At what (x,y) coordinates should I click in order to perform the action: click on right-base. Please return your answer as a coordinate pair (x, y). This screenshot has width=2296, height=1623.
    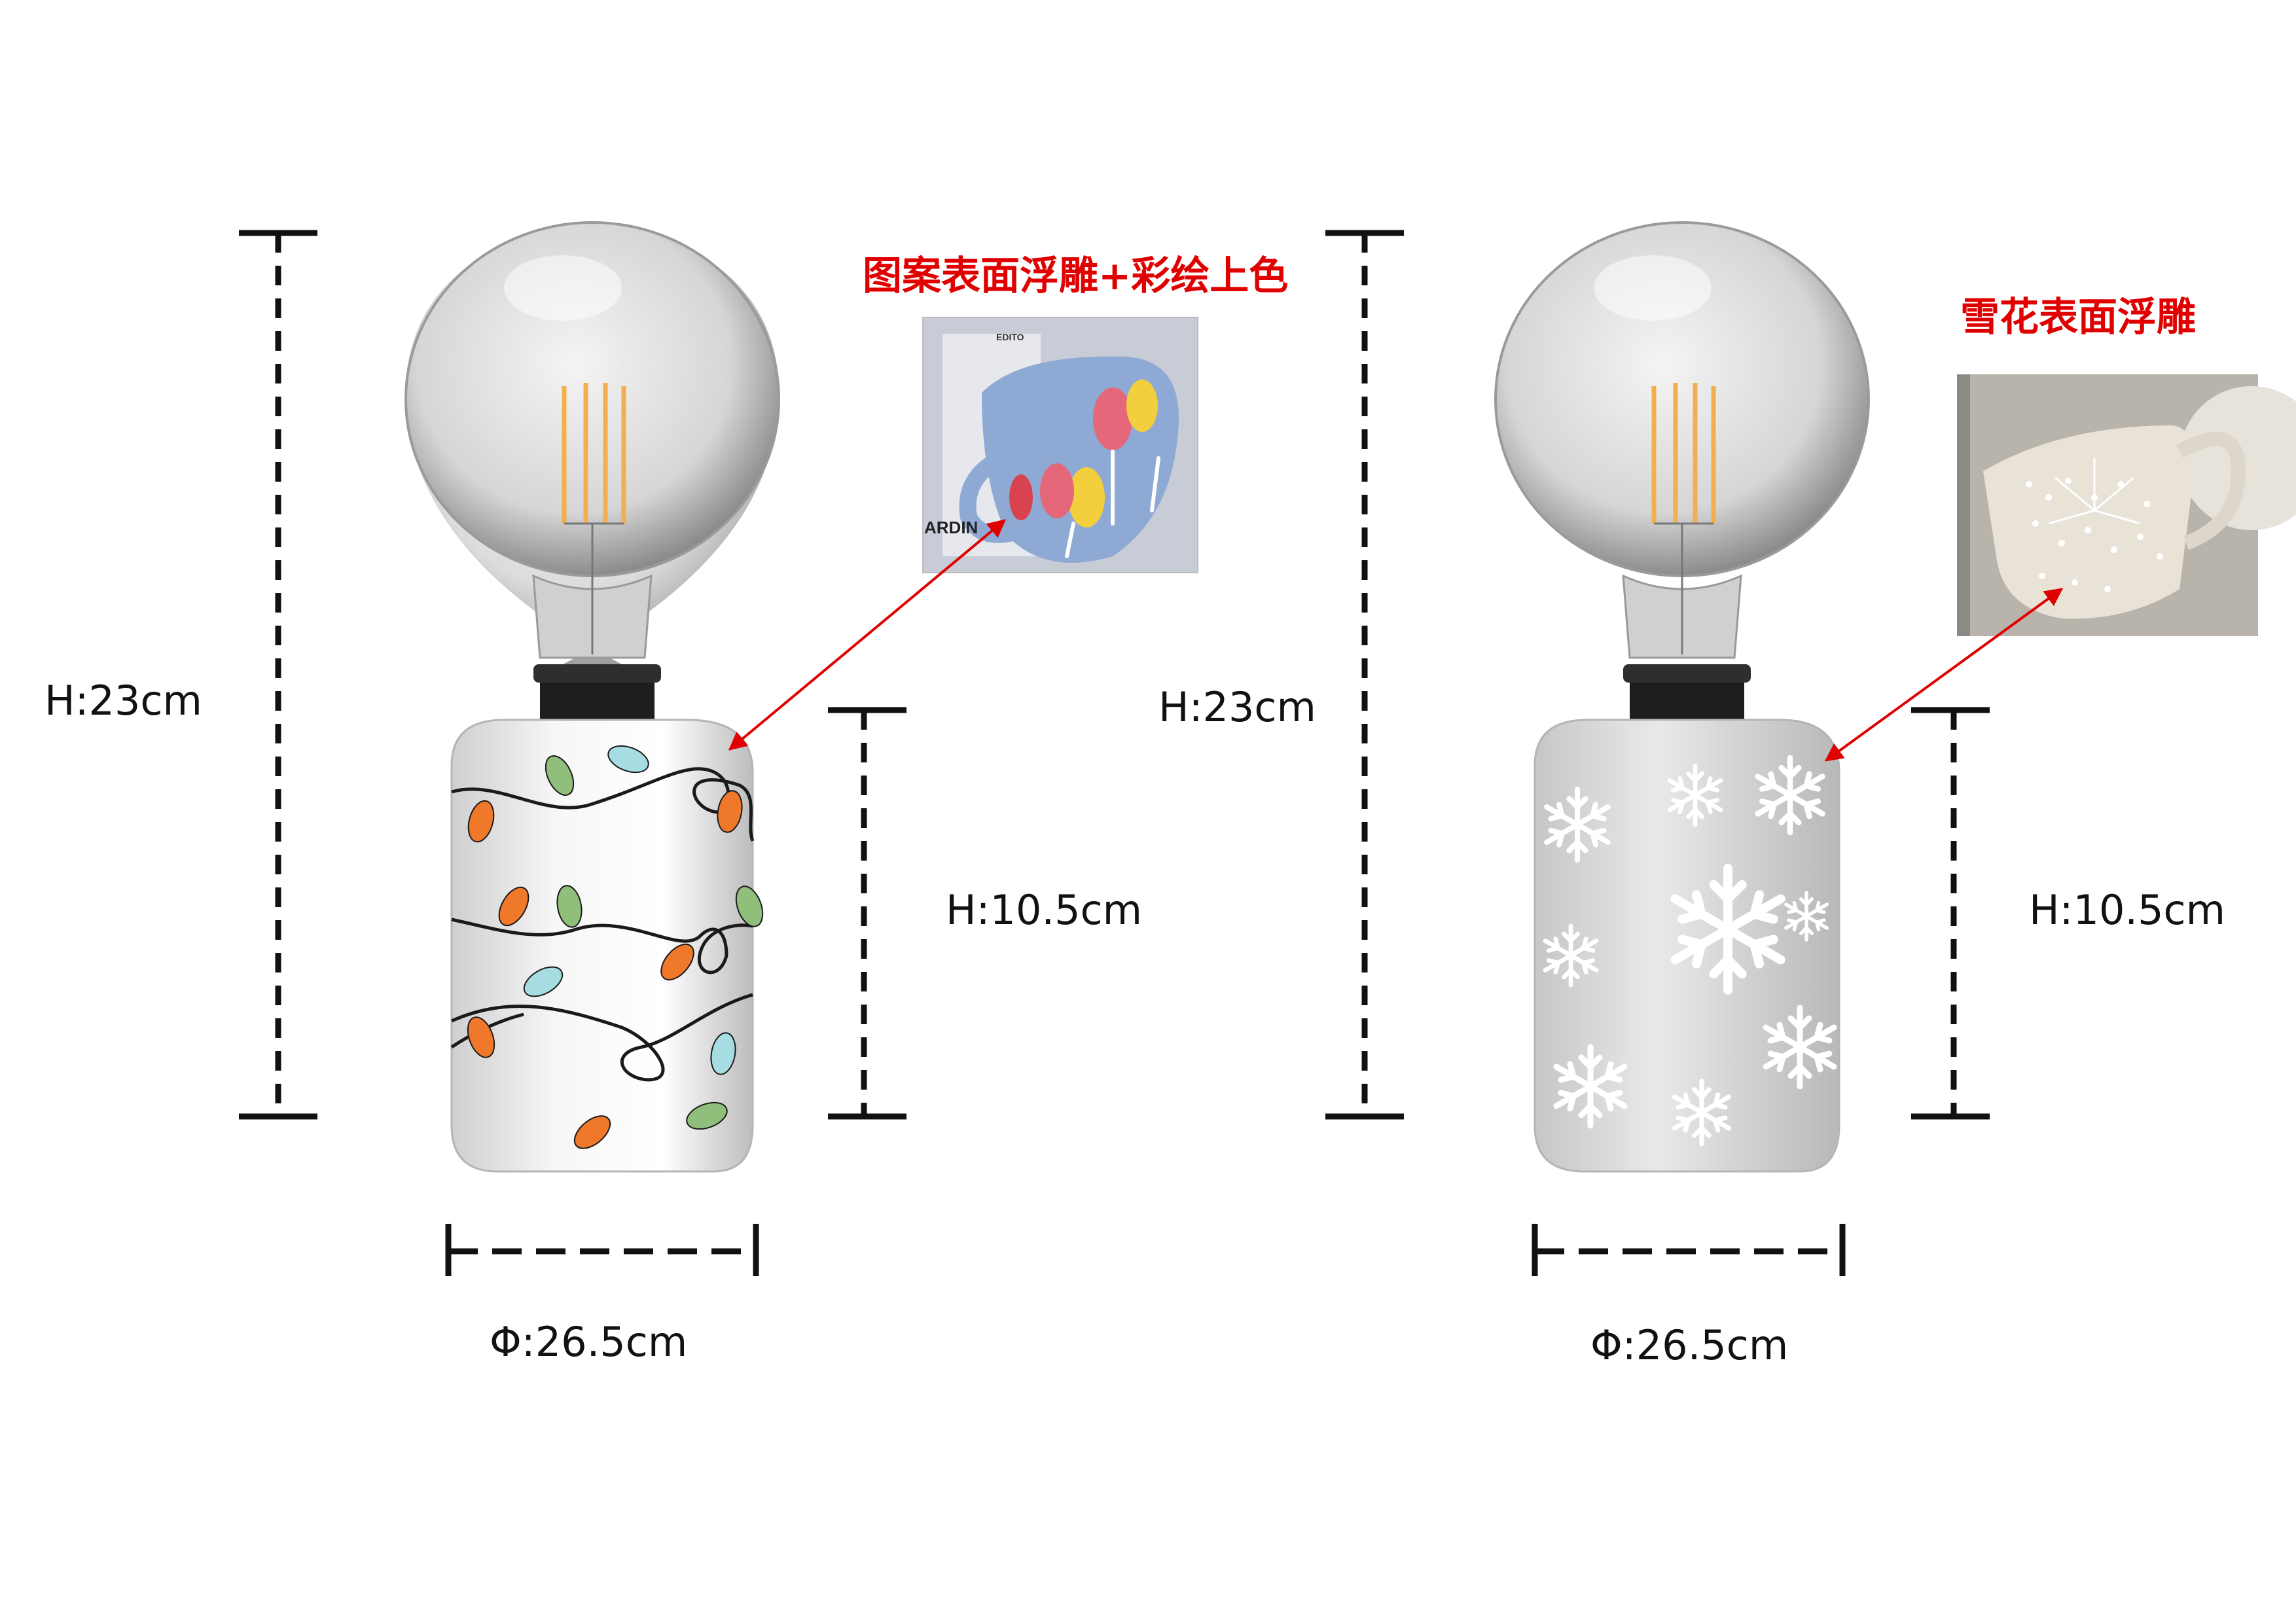
    Looking at the image, I should click on (1687, 946).